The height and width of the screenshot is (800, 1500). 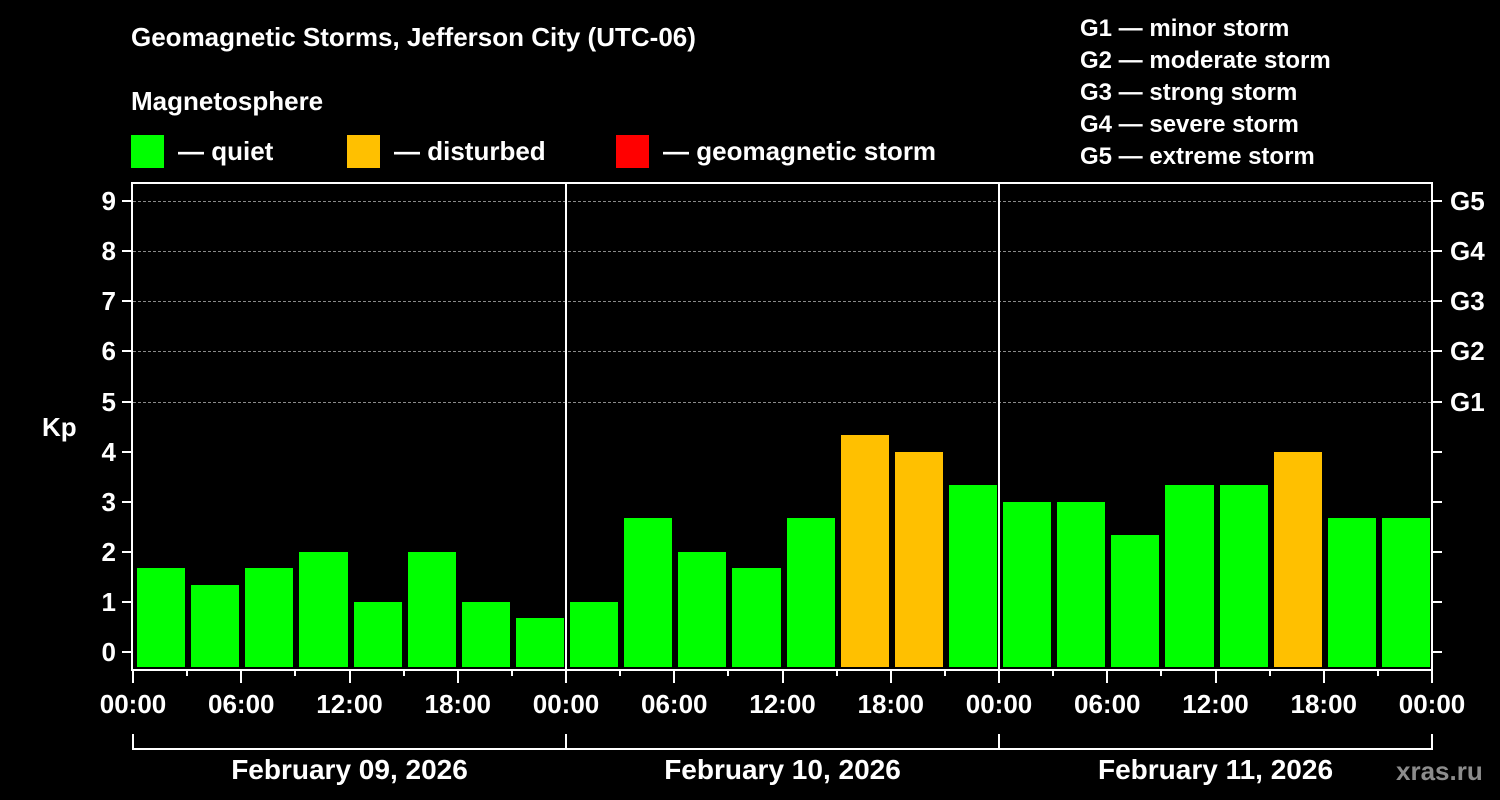 What do you see at coordinates (632, 151) in the screenshot?
I see `storm-swatch-icon` at bounding box center [632, 151].